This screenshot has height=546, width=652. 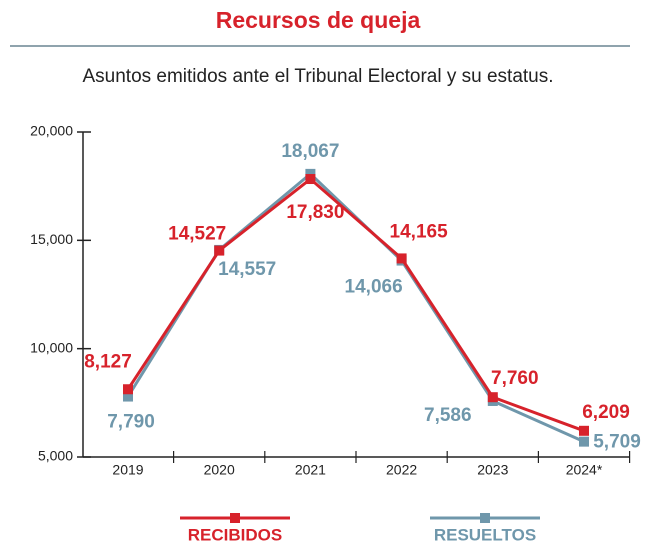 I want to click on data-label: 14,066, so click(x=374, y=287).